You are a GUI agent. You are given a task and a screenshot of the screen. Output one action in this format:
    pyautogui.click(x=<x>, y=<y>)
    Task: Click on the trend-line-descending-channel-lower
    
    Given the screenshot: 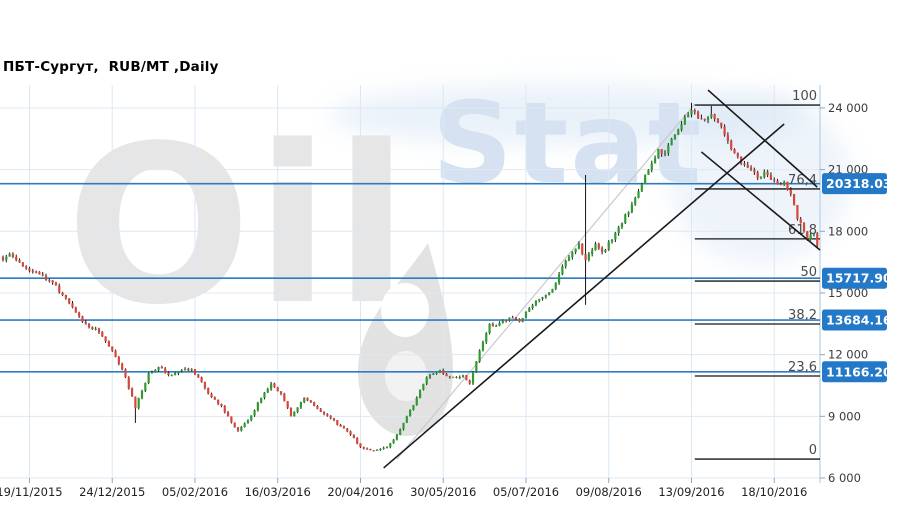 What is the action you would take?
    pyautogui.click(x=760, y=201)
    